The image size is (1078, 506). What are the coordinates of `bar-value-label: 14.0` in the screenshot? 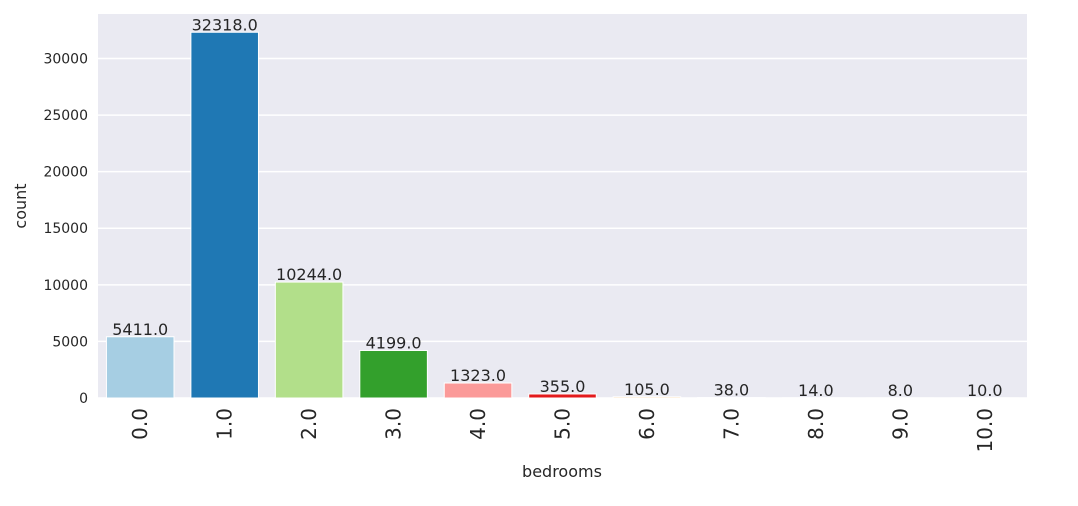 It's located at (816, 390).